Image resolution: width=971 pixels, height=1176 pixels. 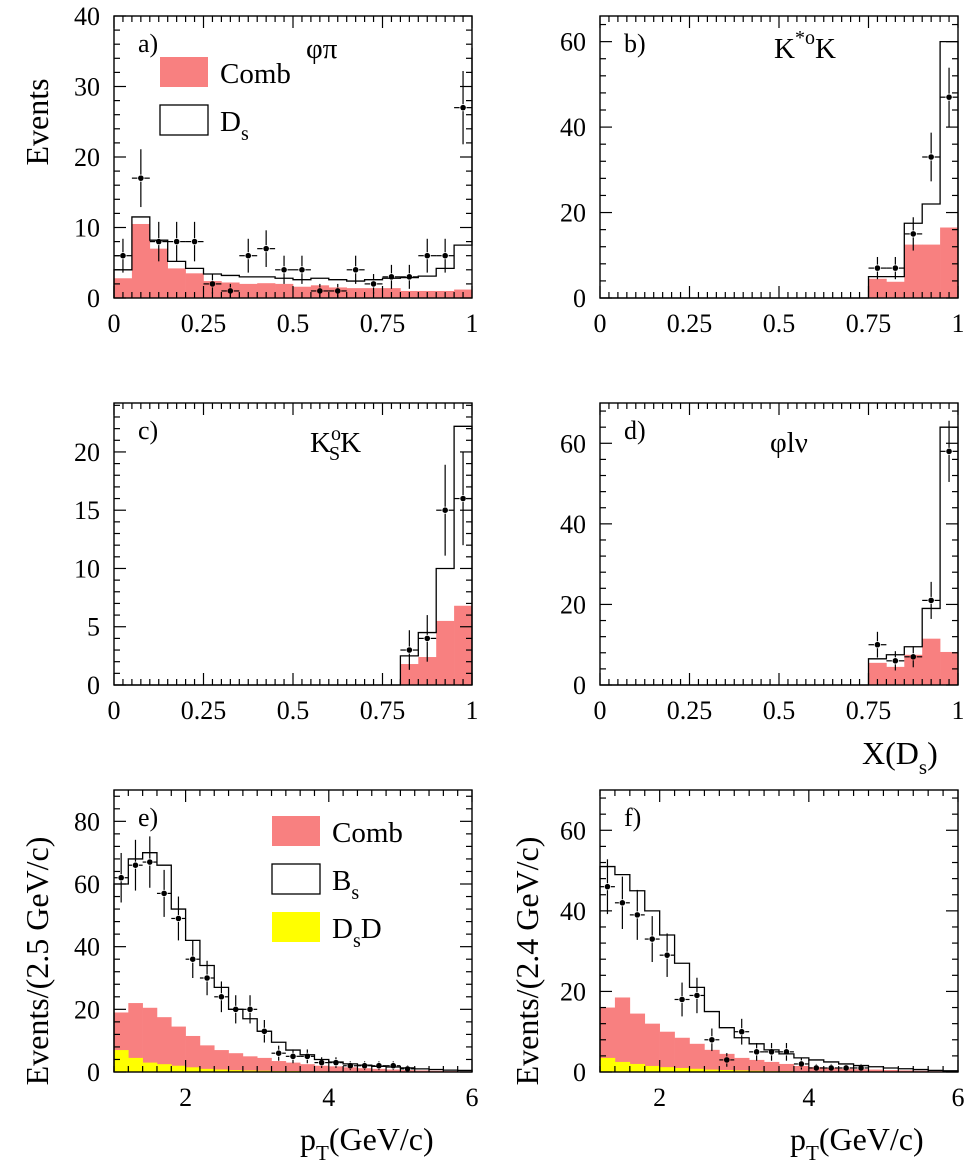 I want to click on x-tick-label-c: 0.75, so click(x=383, y=710).